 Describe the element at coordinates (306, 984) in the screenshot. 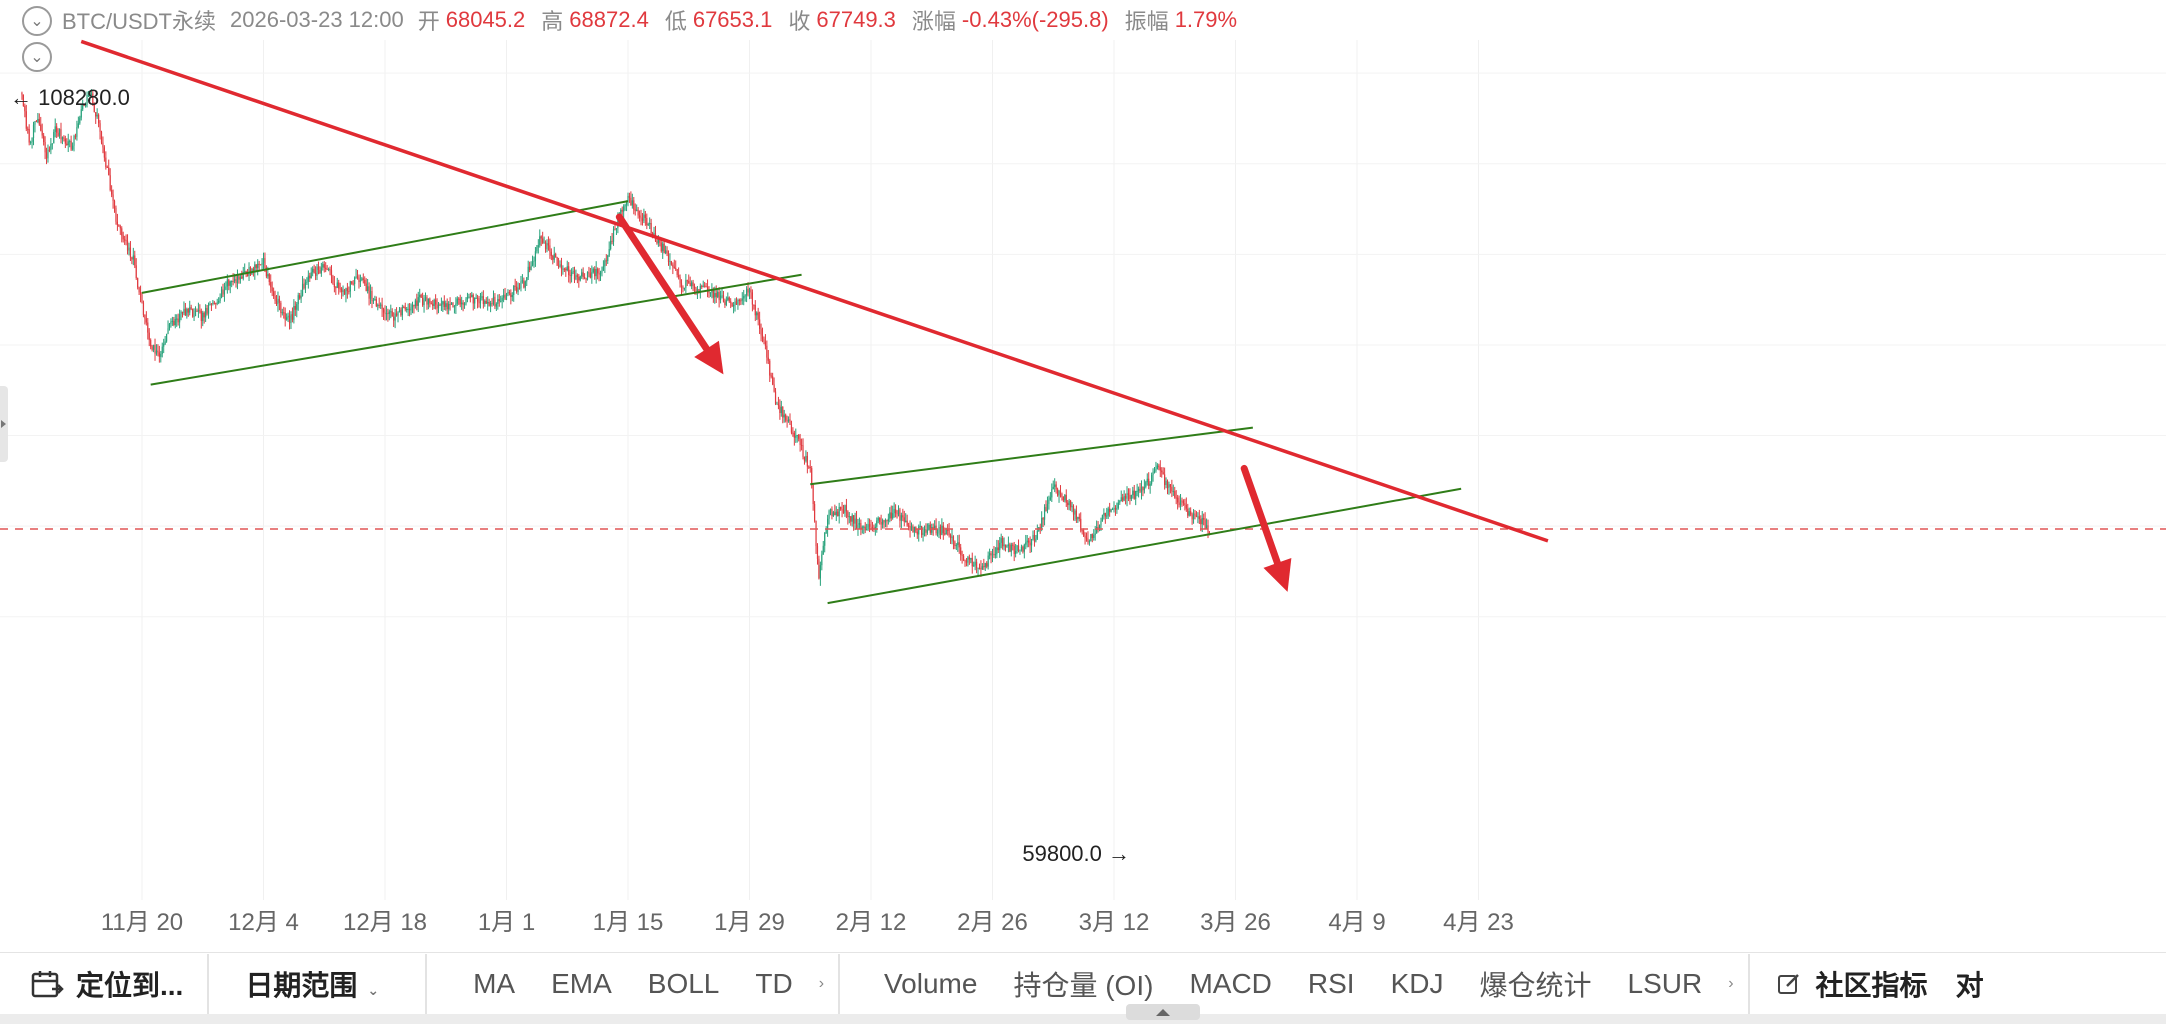

I see `date-range-button: 日期范围 ⌄` at that location.